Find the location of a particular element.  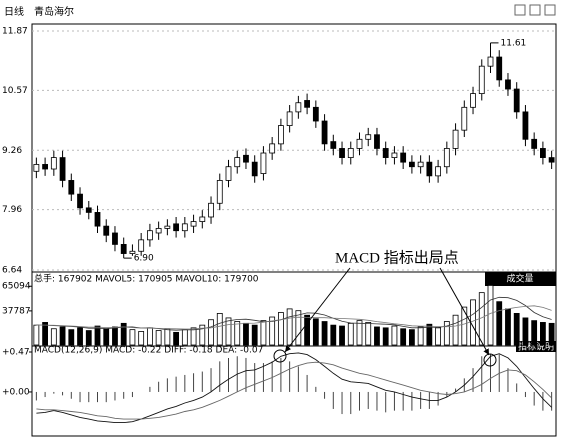

dea-line is located at coordinates (294, 390).